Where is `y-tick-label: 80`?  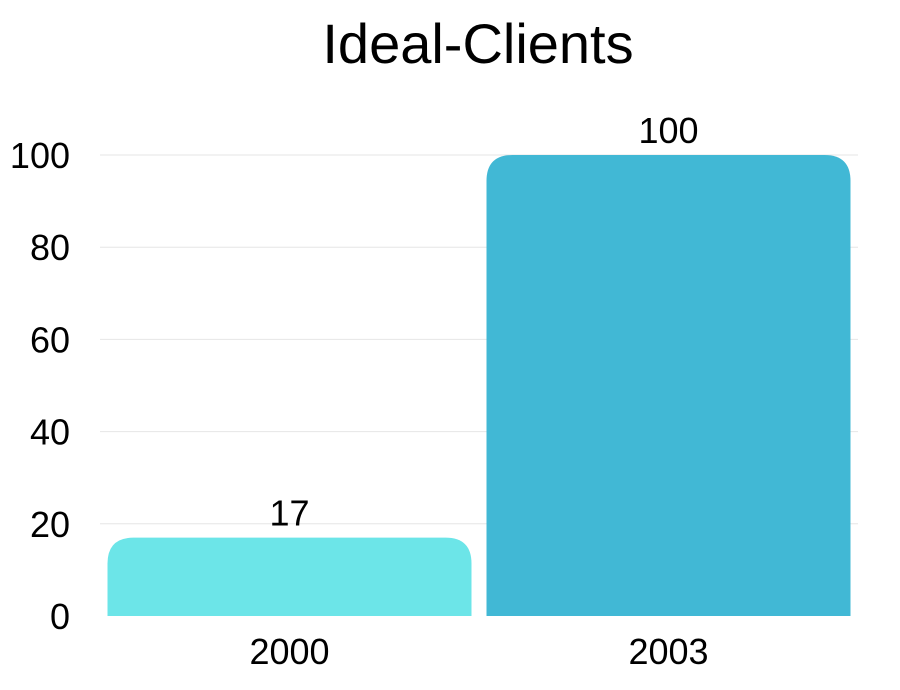 y-tick-label: 80 is located at coordinates (50, 247).